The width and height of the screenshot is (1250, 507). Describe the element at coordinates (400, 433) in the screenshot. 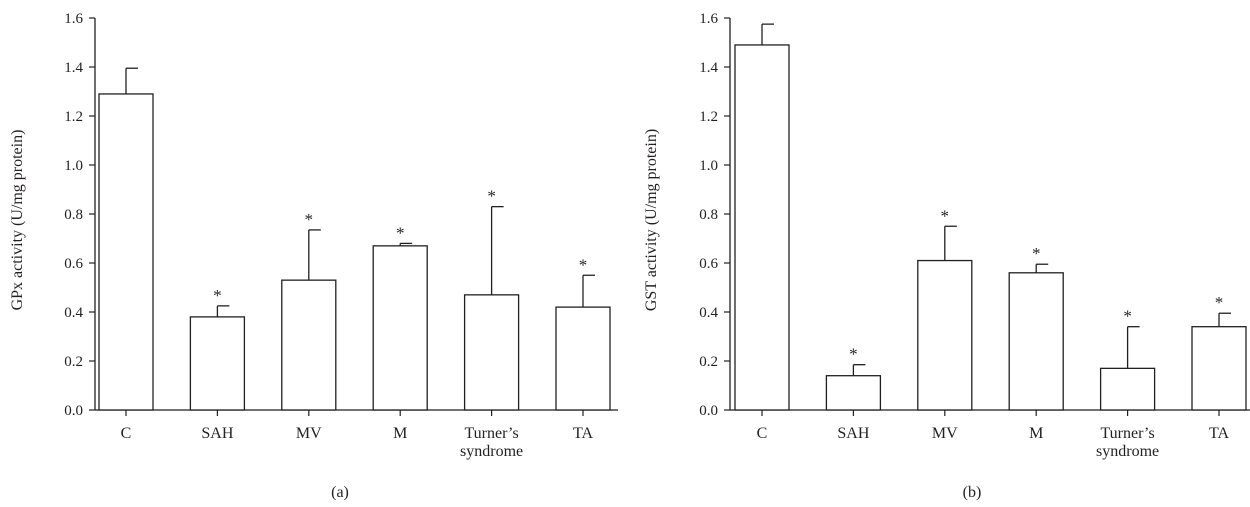

I see `category-label-a: M` at that location.